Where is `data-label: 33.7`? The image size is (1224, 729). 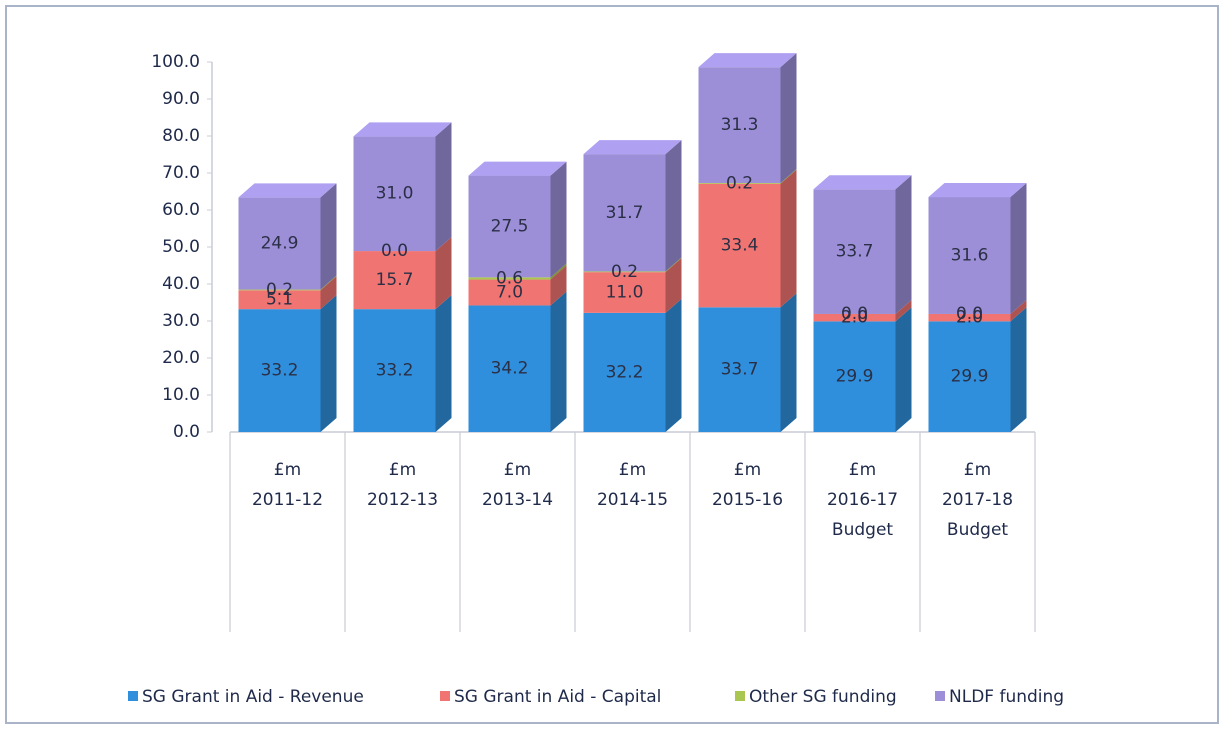 data-label: 33.7 is located at coordinates (740, 370).